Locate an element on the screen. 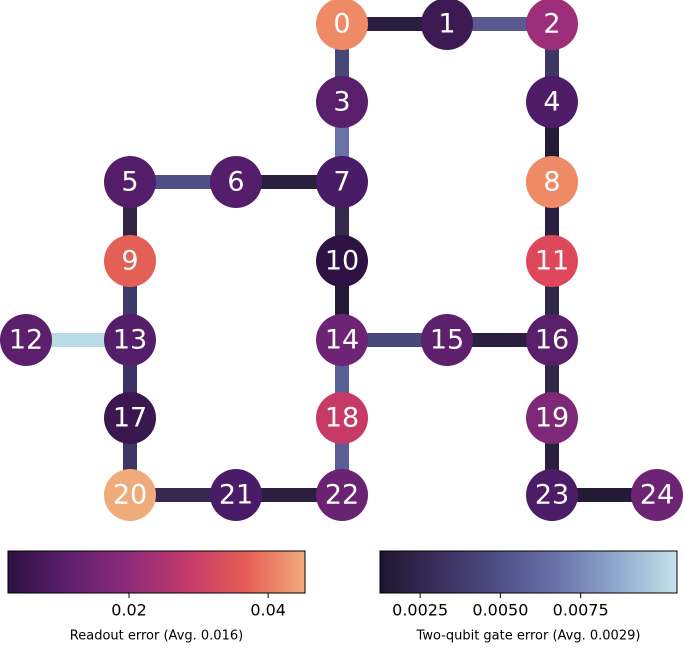 This screenshot has width=685, height=650. qubit-label: 19 is located at coordinates (552, 418).